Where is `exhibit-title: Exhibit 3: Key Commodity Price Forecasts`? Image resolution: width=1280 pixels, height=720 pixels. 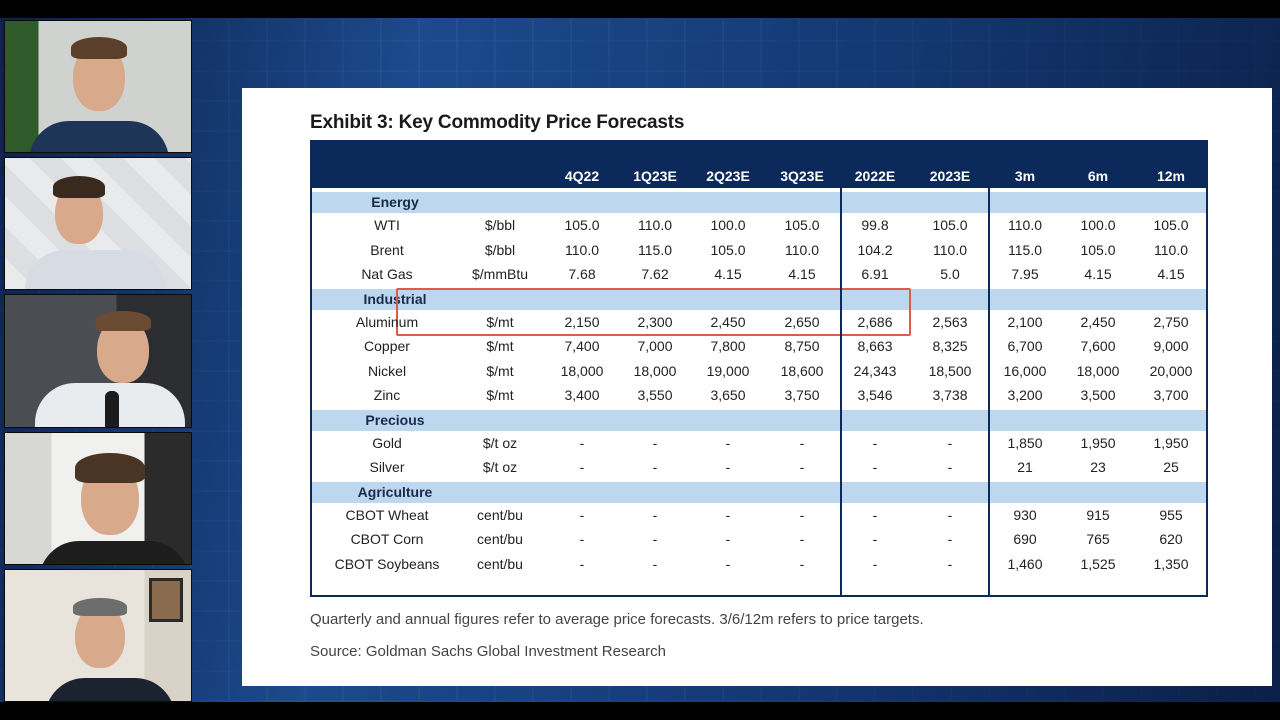
exhibit-title: Exhibit 3: Key Commodity Price Forecasts is located at coordinates (497, 122).